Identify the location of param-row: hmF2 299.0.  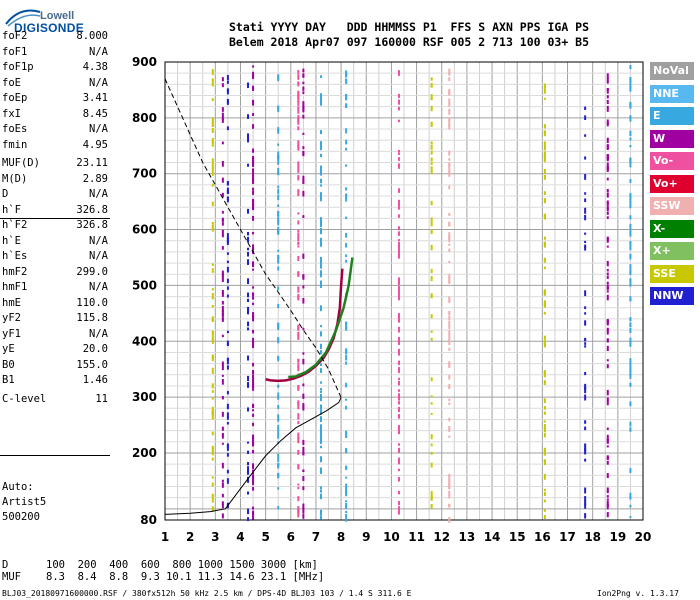
(55, 272).